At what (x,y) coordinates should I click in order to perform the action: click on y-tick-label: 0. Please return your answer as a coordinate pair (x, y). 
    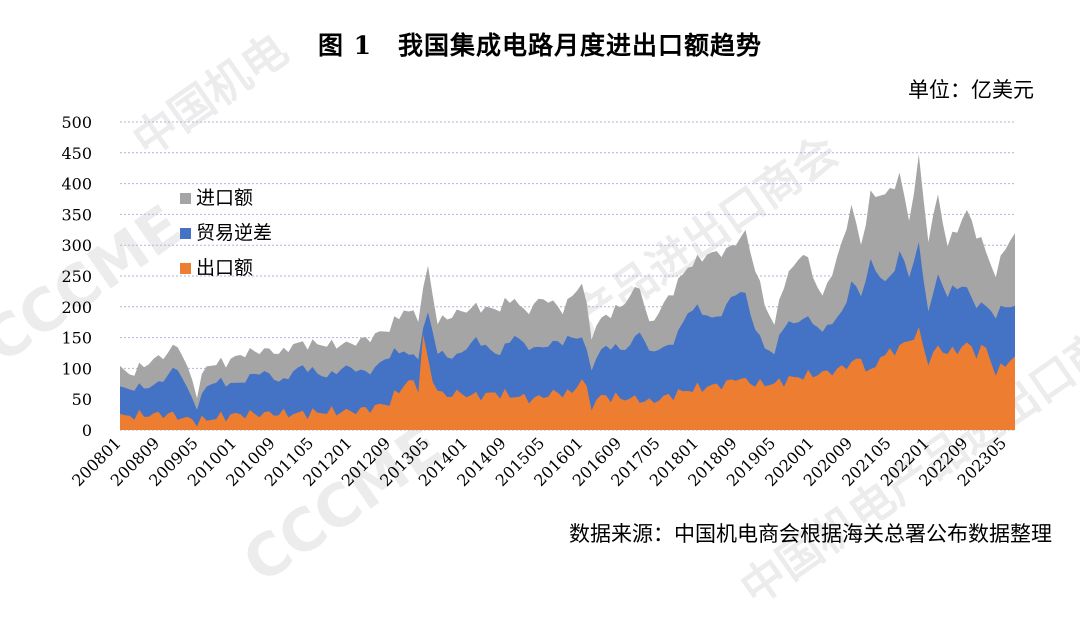
    Looking at the image, I should click on (87, 430).